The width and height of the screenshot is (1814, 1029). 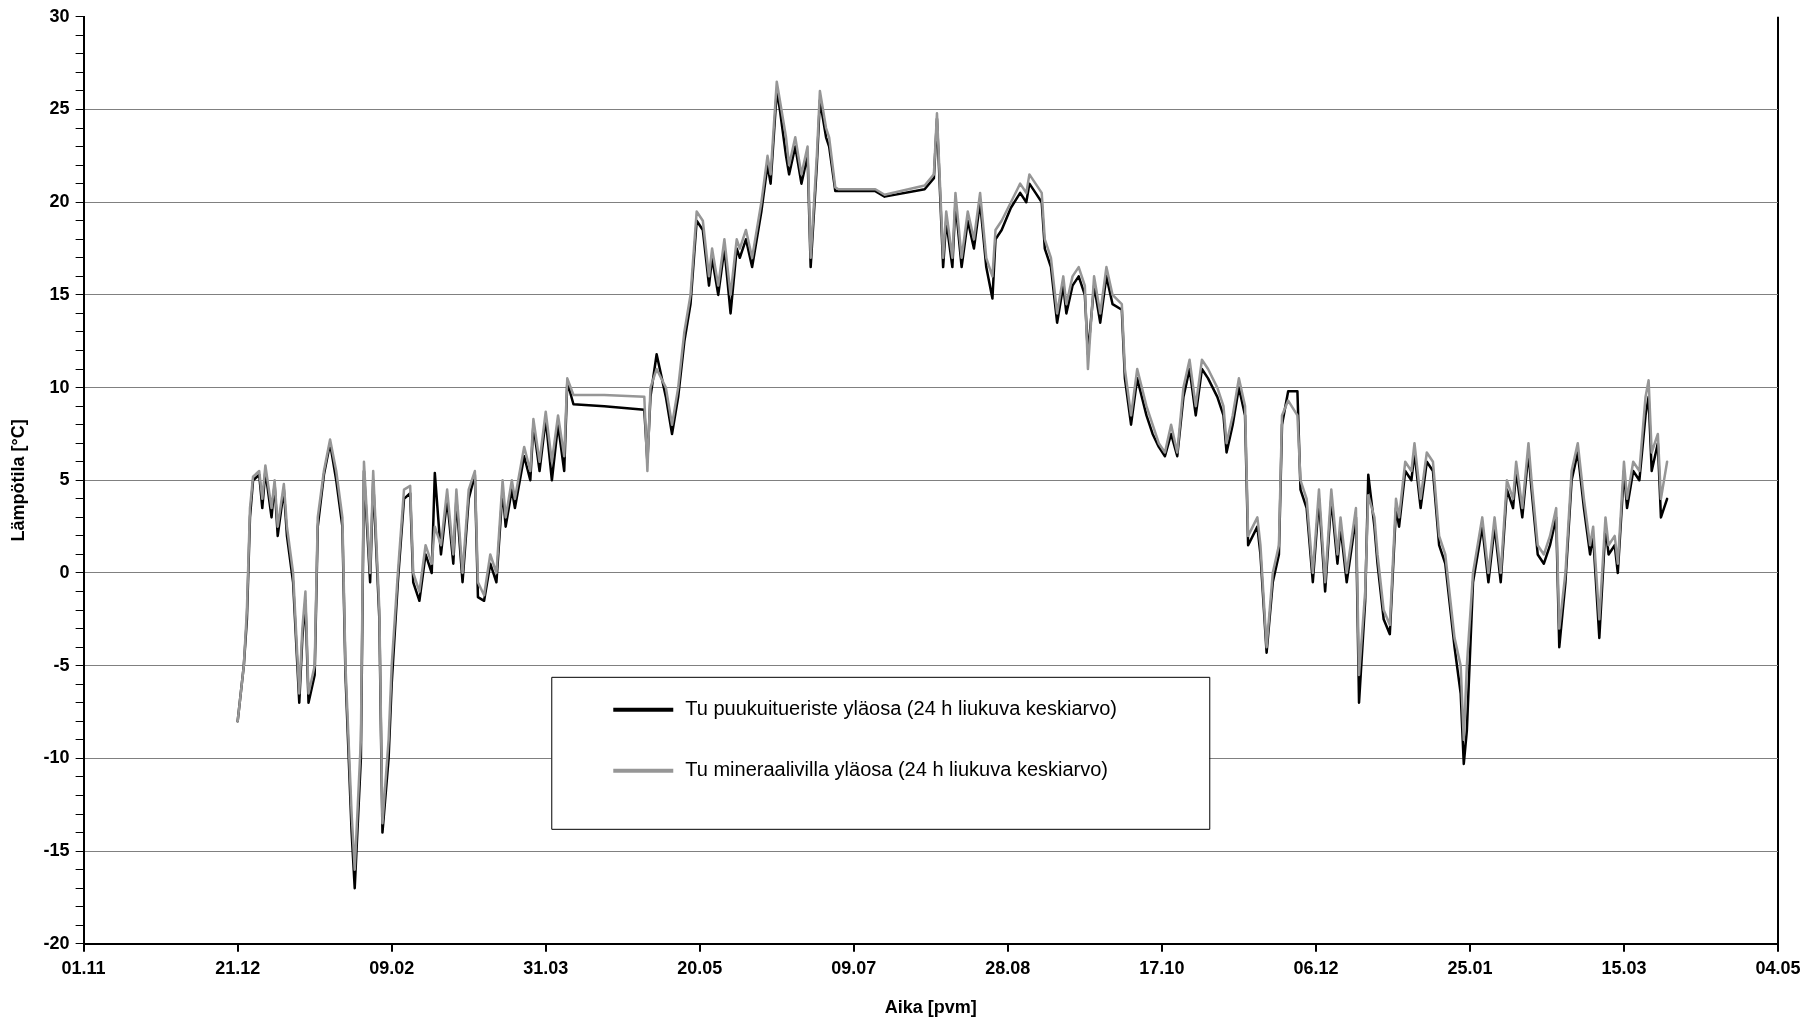 I want to click on y-tick-label: -5, so click(x=61, y=664).